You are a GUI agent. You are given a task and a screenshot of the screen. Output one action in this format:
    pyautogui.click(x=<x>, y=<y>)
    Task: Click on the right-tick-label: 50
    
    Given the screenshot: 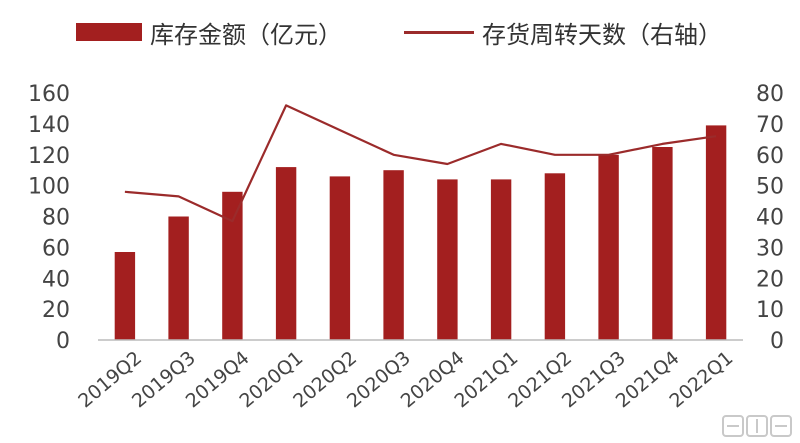 What is the action you would take?
    pyautogui.click(x=770, y=187)
    